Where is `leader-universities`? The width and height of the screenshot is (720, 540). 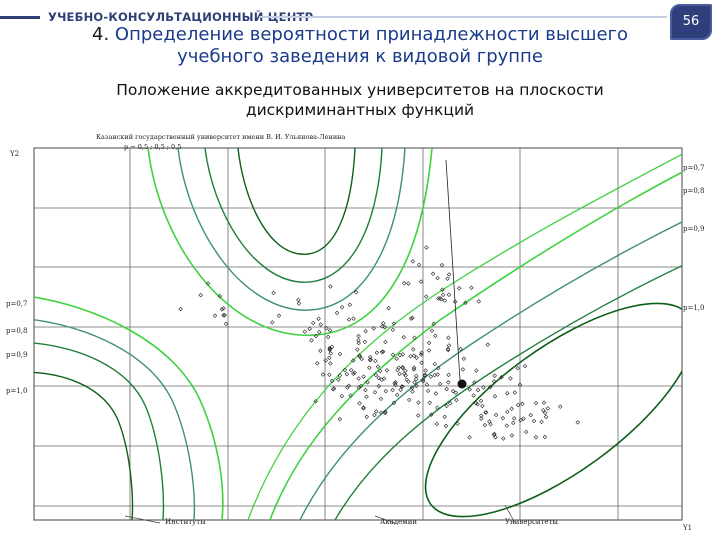
leader-universities is located at coordinates (510, 514).